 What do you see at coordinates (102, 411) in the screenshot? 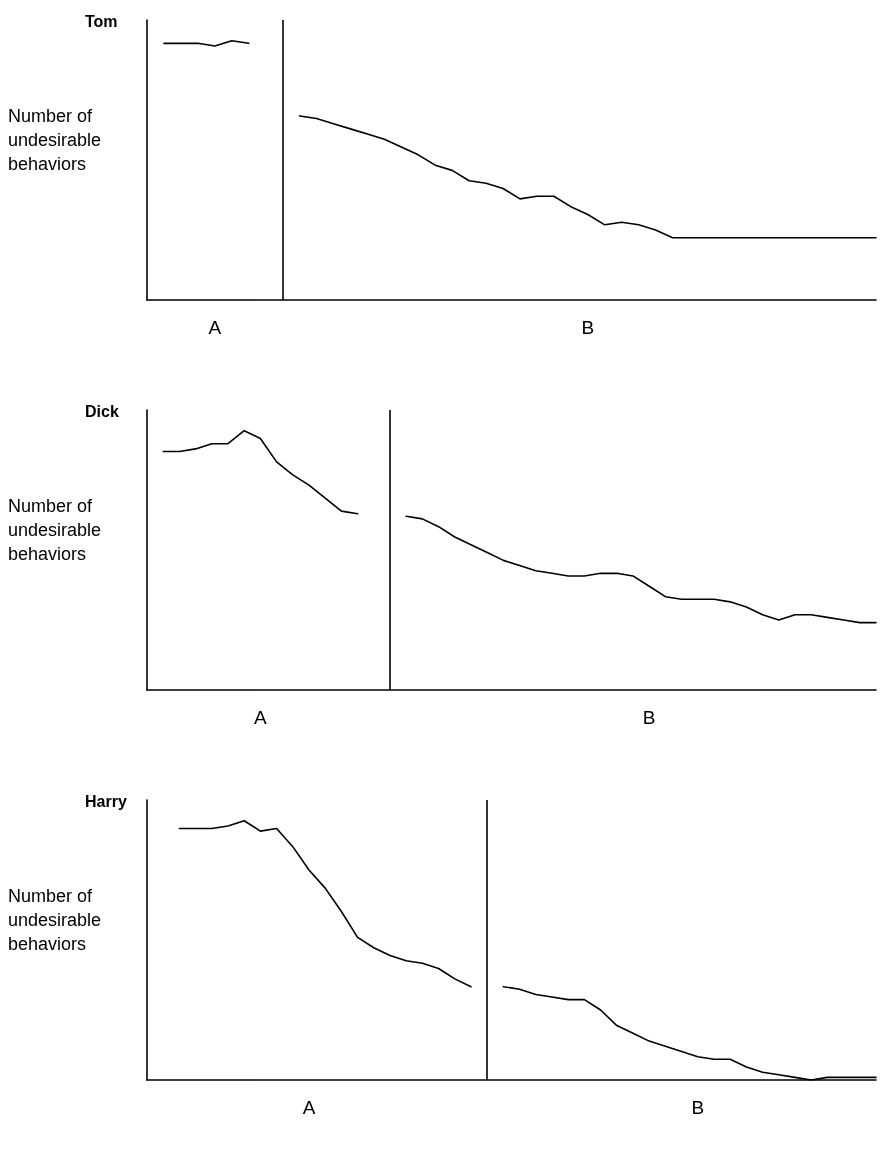
I see `chart-title: Dick` at bounding box center [102, 411].